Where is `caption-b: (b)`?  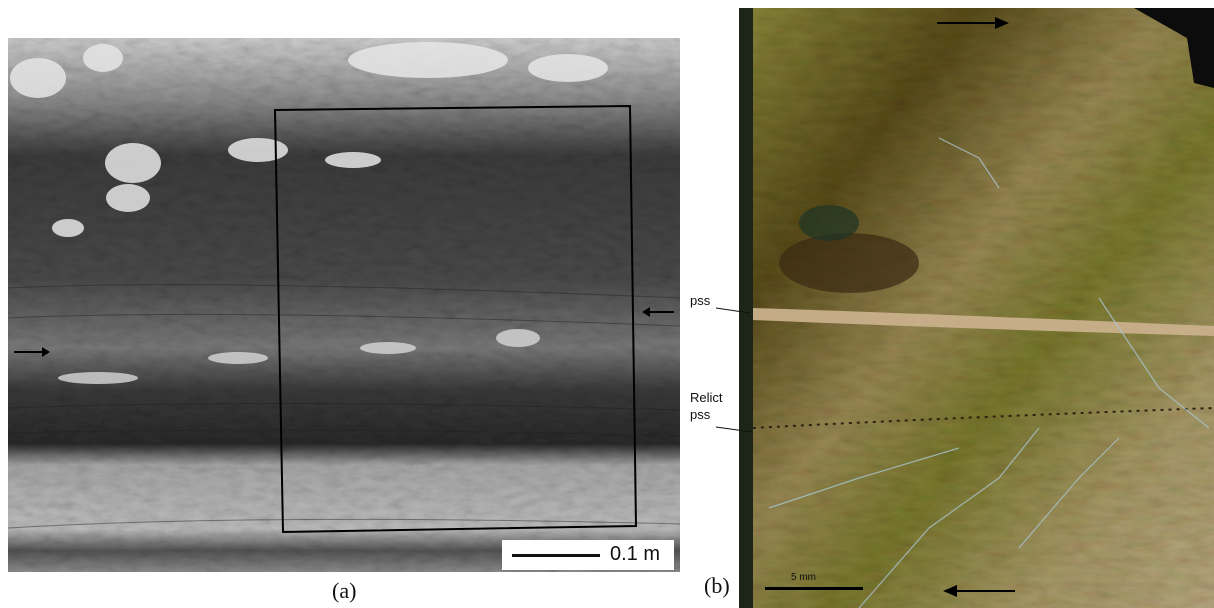 caption-b: (b) is located at coordinates (717, 585).